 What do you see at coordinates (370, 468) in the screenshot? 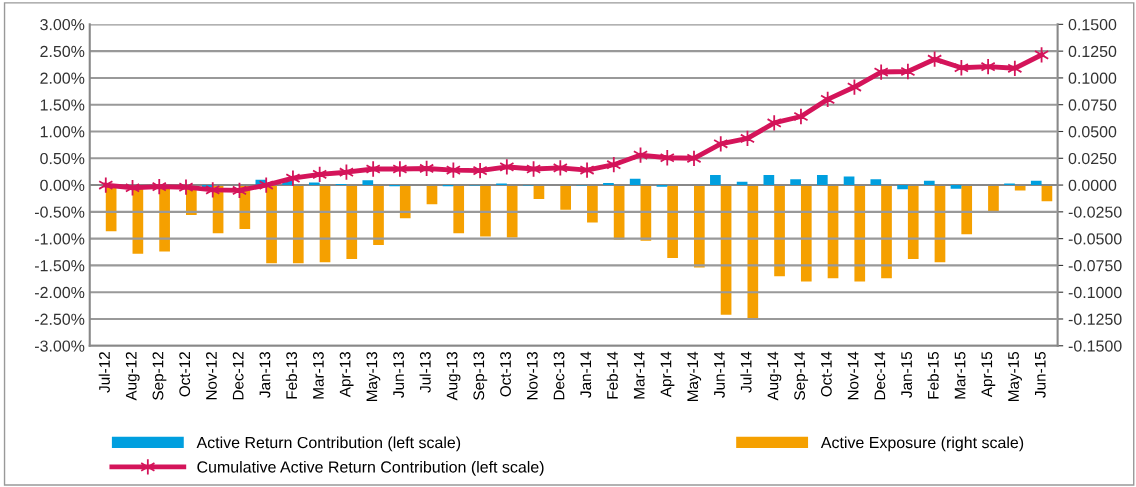
I see `legend-label: Cumulative Active Return Contribution (left scale)` at bounding box center [370, 468].